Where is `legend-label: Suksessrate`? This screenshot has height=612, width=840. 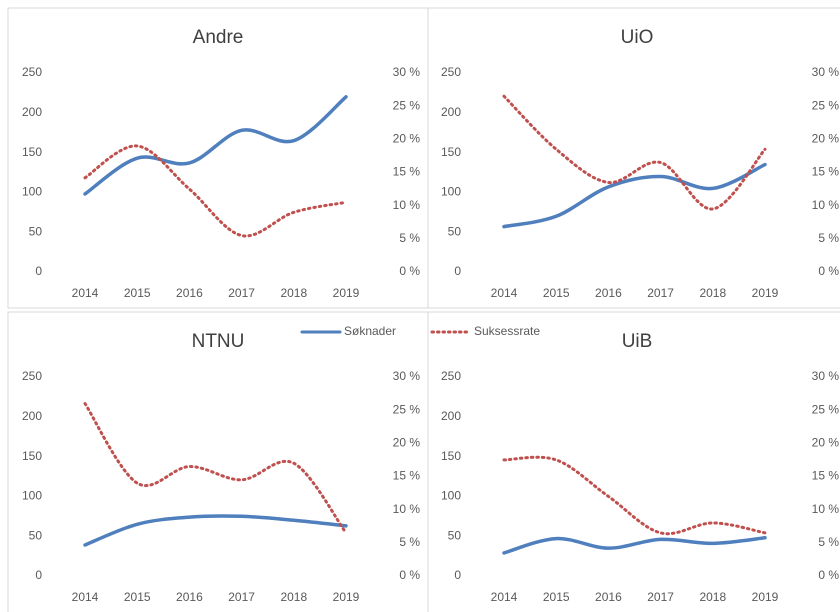 legend-label: Suksessrate is located at coordinates (507, 331).